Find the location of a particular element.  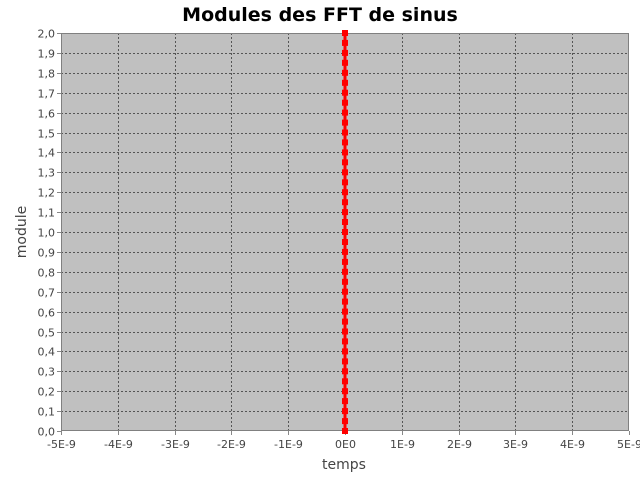

y-tick-label: 1,9 is located at coordinates (47, 54).